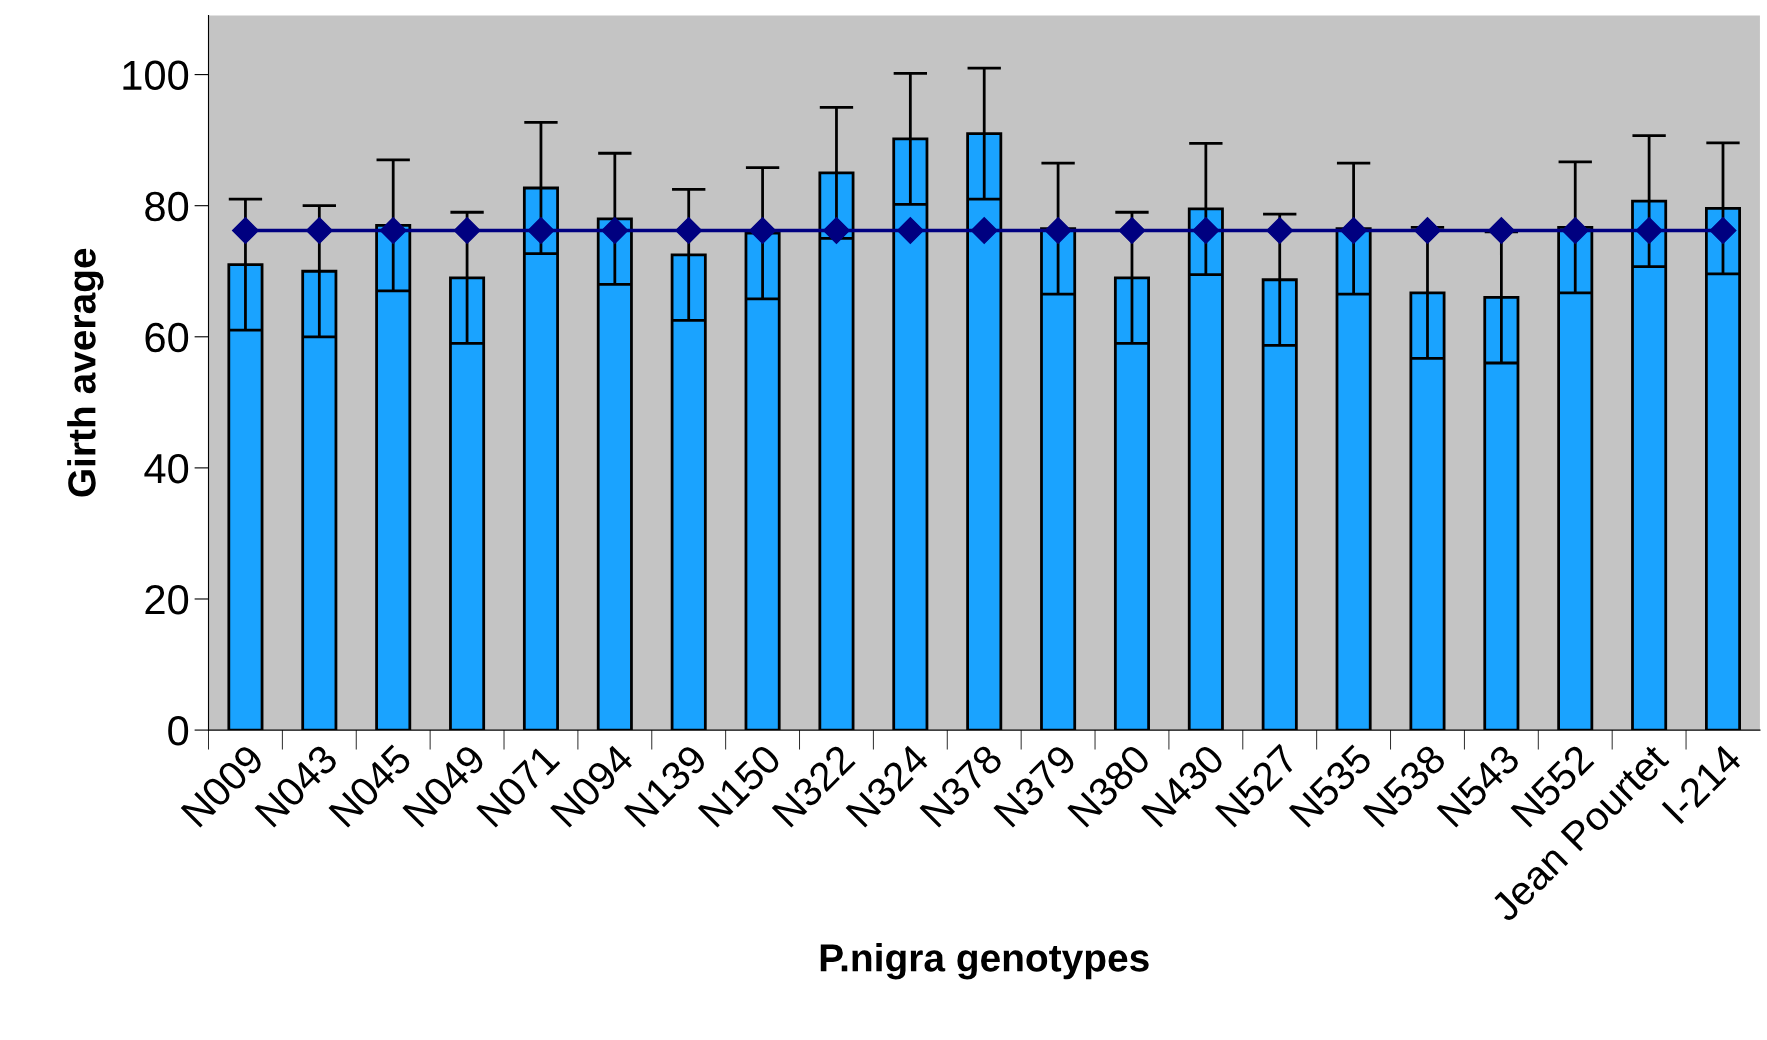  I want to click on y-tick-label: 80, so click(167, 206).